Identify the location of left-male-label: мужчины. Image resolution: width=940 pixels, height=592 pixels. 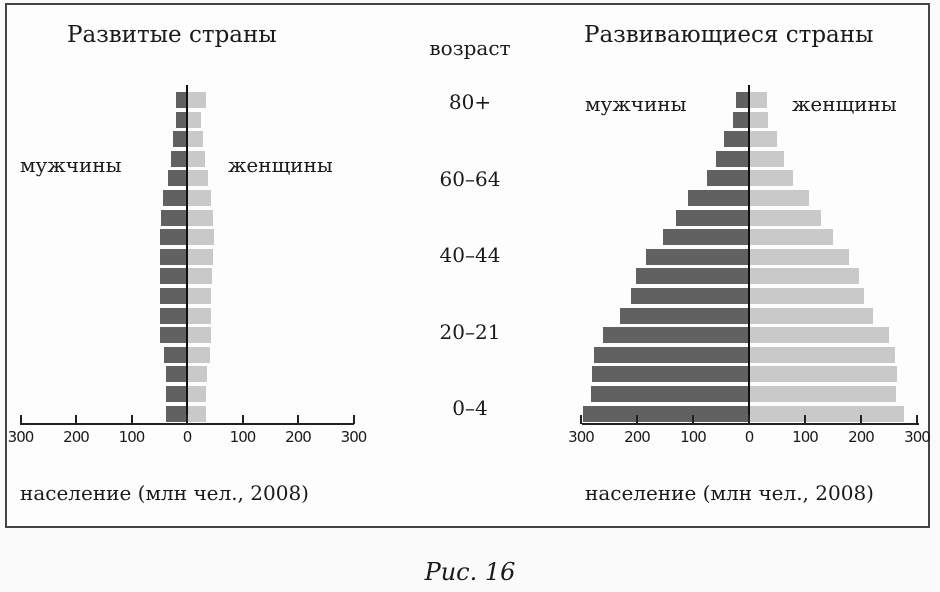
(71, 165).